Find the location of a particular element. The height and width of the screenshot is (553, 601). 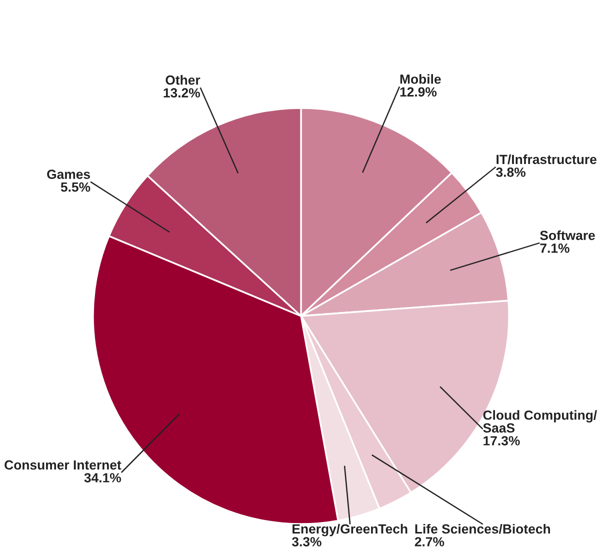

slice-label: Cloud Computing/ SaaS is located at coordinates (540, 421).